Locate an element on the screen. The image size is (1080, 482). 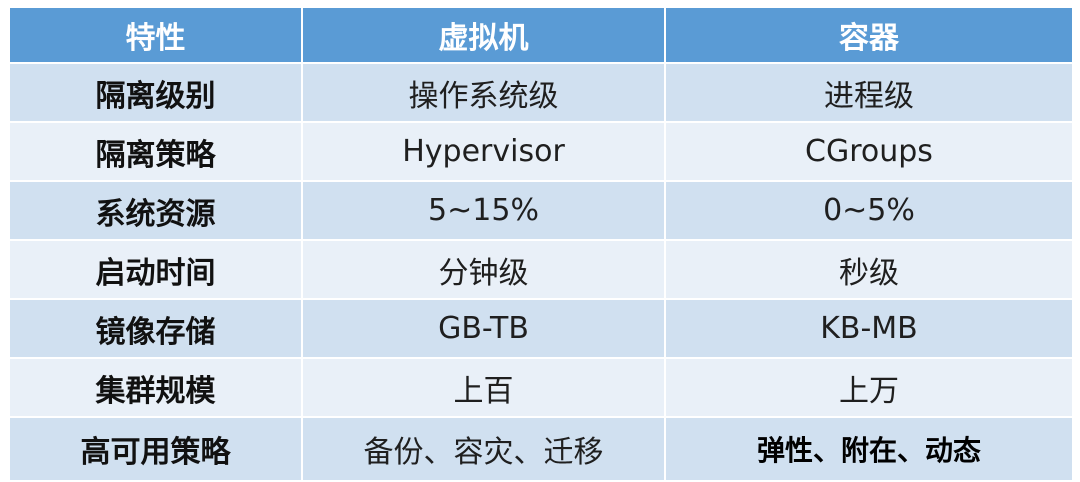
table-row: 隔离级别 操作系统级 进程级 is located at coordinates (541, 92).